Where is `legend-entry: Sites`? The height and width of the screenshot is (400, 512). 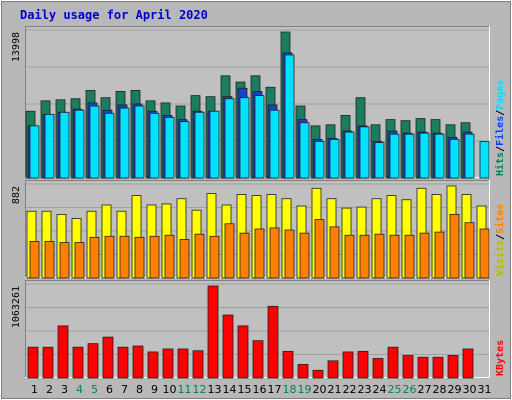 legend-entry: Sites is located at coordinates (500, 219).